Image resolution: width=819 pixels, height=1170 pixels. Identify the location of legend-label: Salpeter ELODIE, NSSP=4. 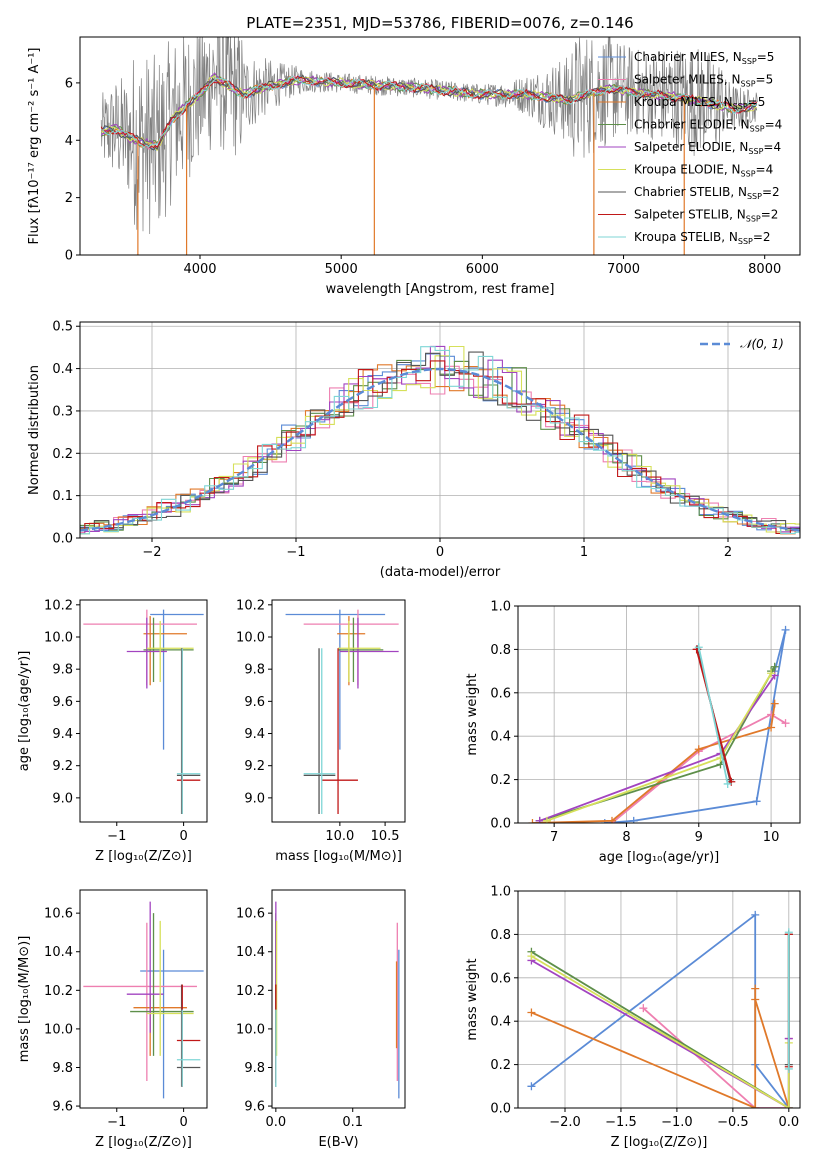
(707, 148).